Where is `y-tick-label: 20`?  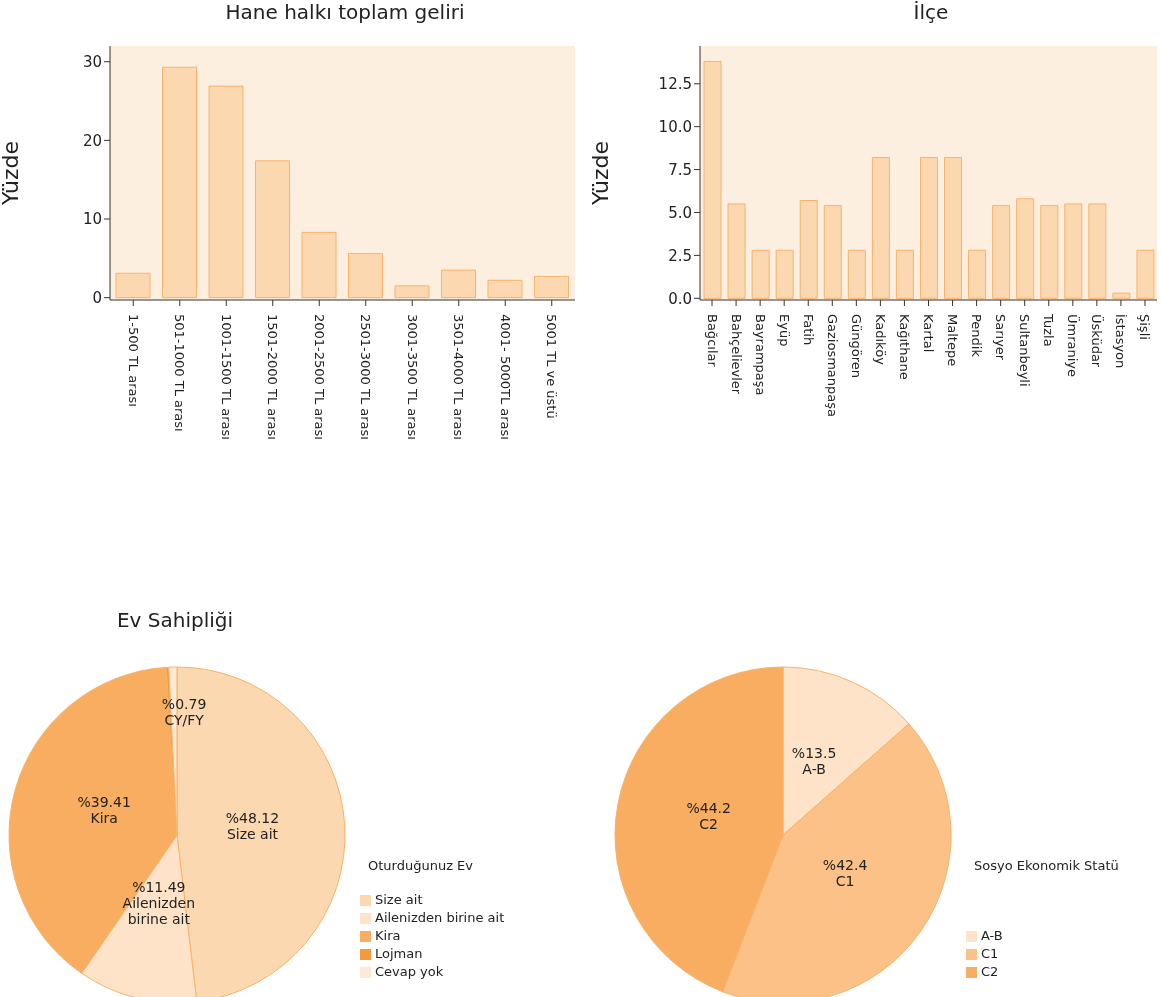 y-tick-label: 20 is located at coordinates (92, 140).